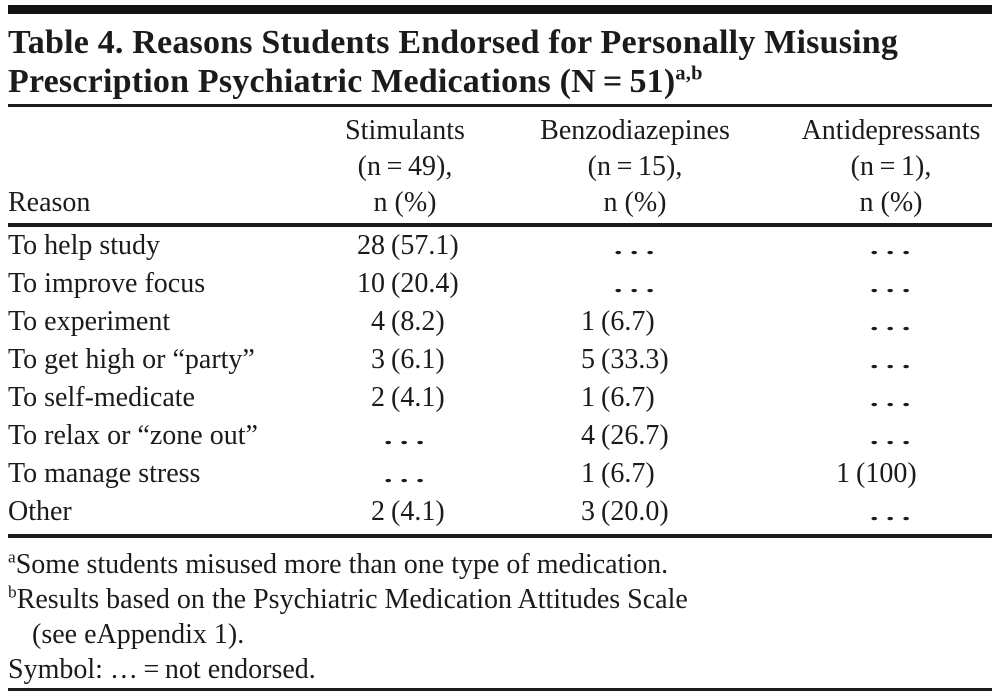 This screenshot has height=697, width=1000. I want to click on table-bottom-rule, so click(500, 536).